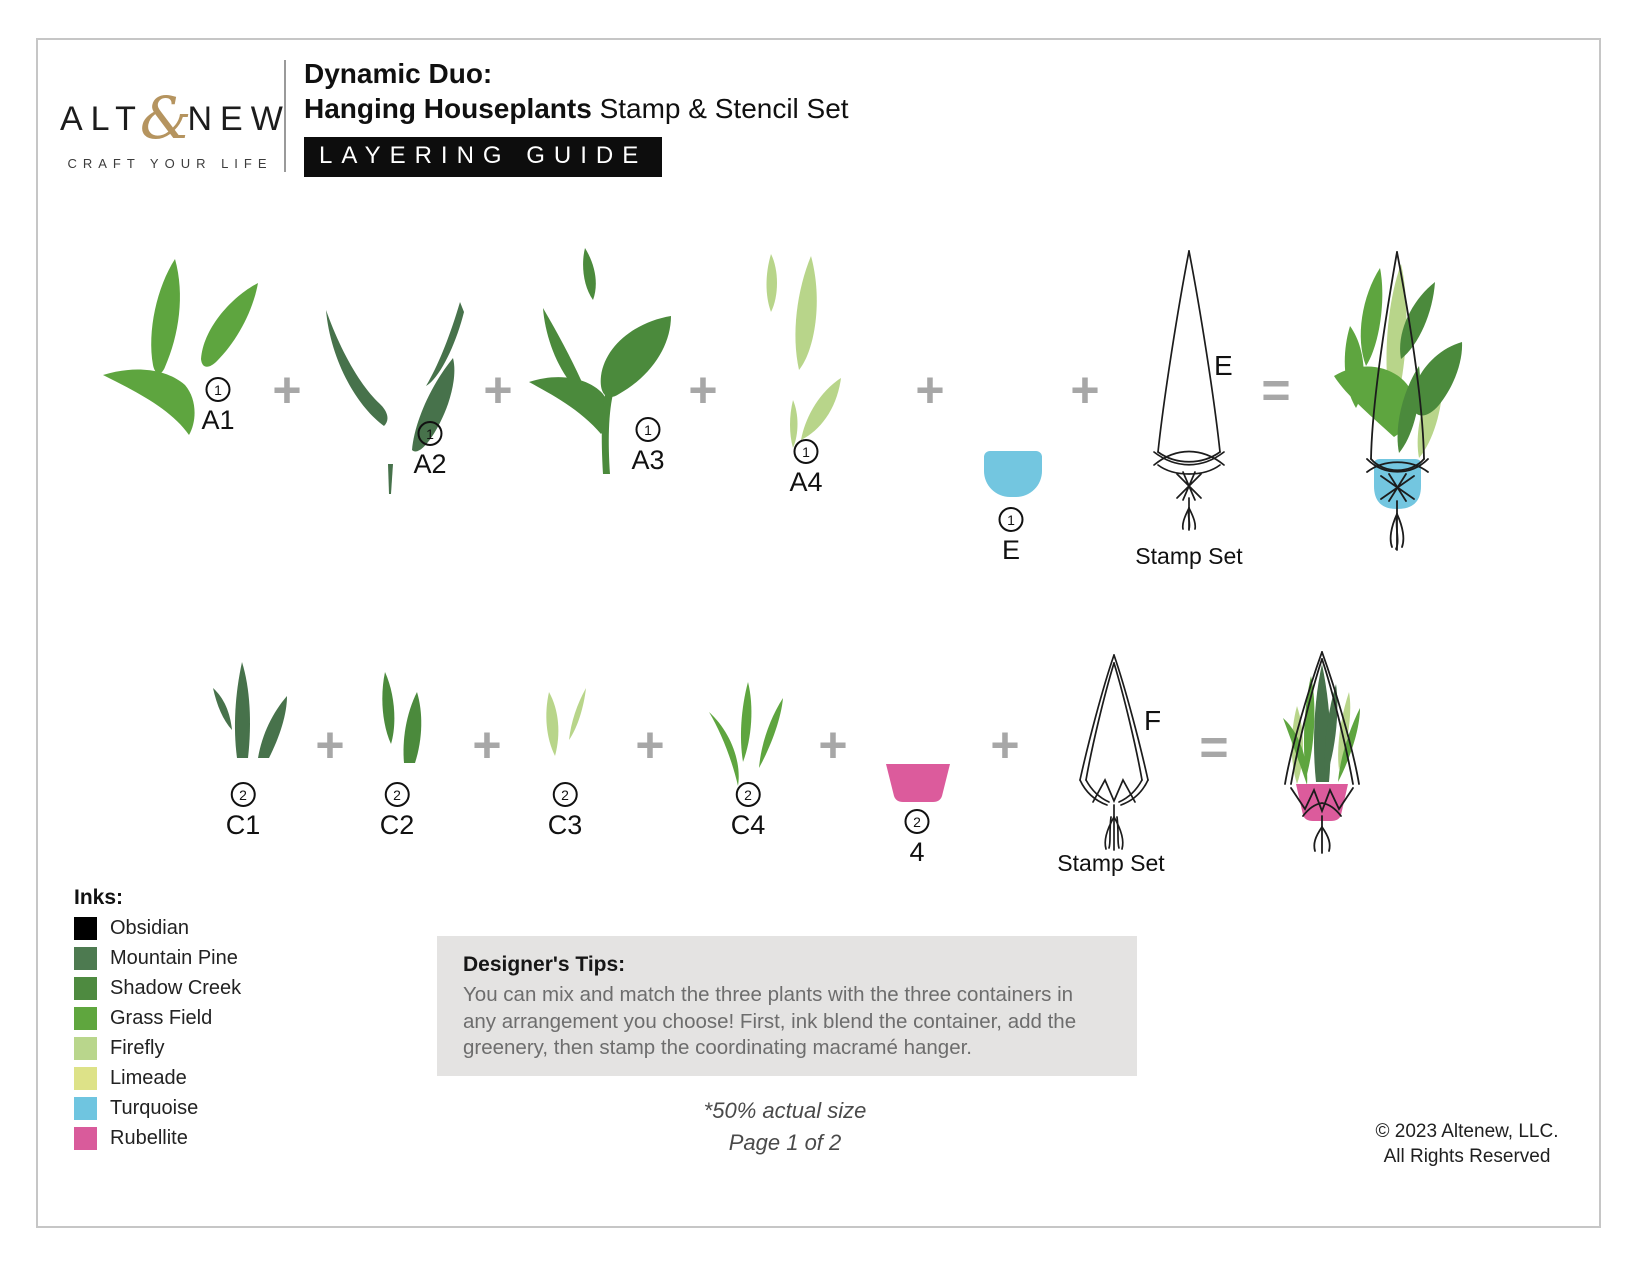  What do you see at coordinates (285, 116) in the screenshot?
I see `header-divider` at bounding box center [285, 116].